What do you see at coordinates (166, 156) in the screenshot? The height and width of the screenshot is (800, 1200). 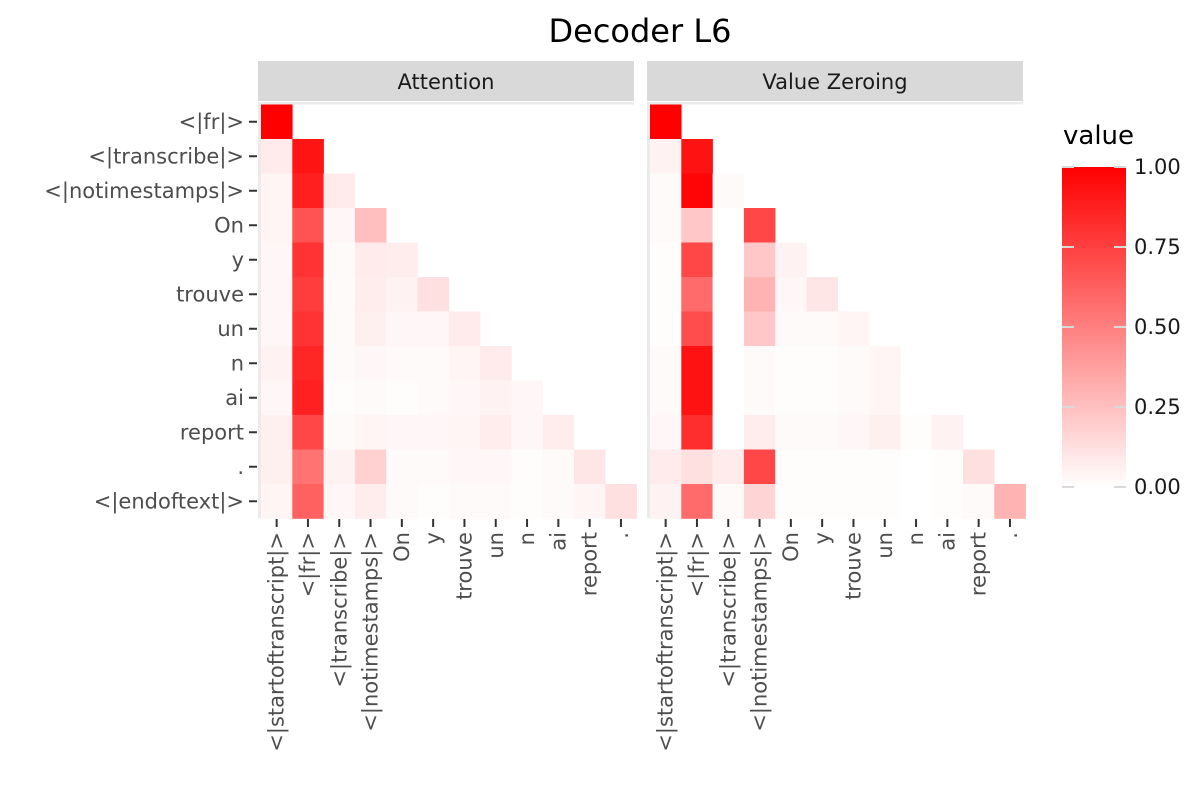 I see `y-tick-label: <|transcribe|>` at bounding box center [166, 156].